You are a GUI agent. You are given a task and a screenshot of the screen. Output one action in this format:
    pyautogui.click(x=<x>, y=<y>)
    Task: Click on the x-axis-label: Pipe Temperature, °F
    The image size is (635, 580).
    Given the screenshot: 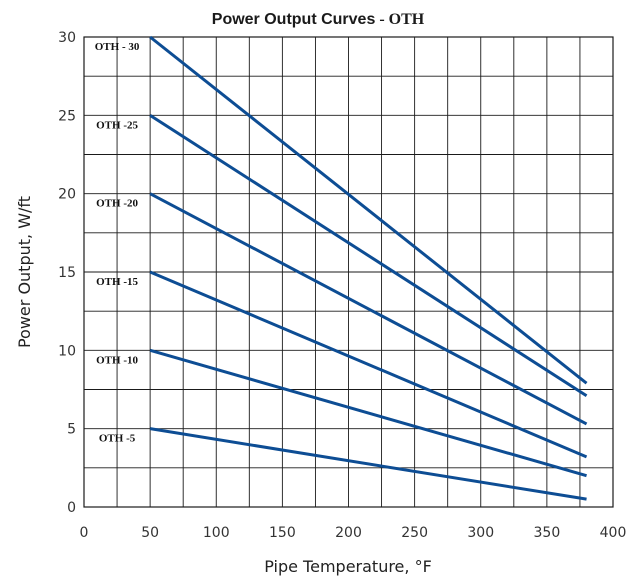 What is the action you would take?
    pyautogui.click(x=348, y=566)
    